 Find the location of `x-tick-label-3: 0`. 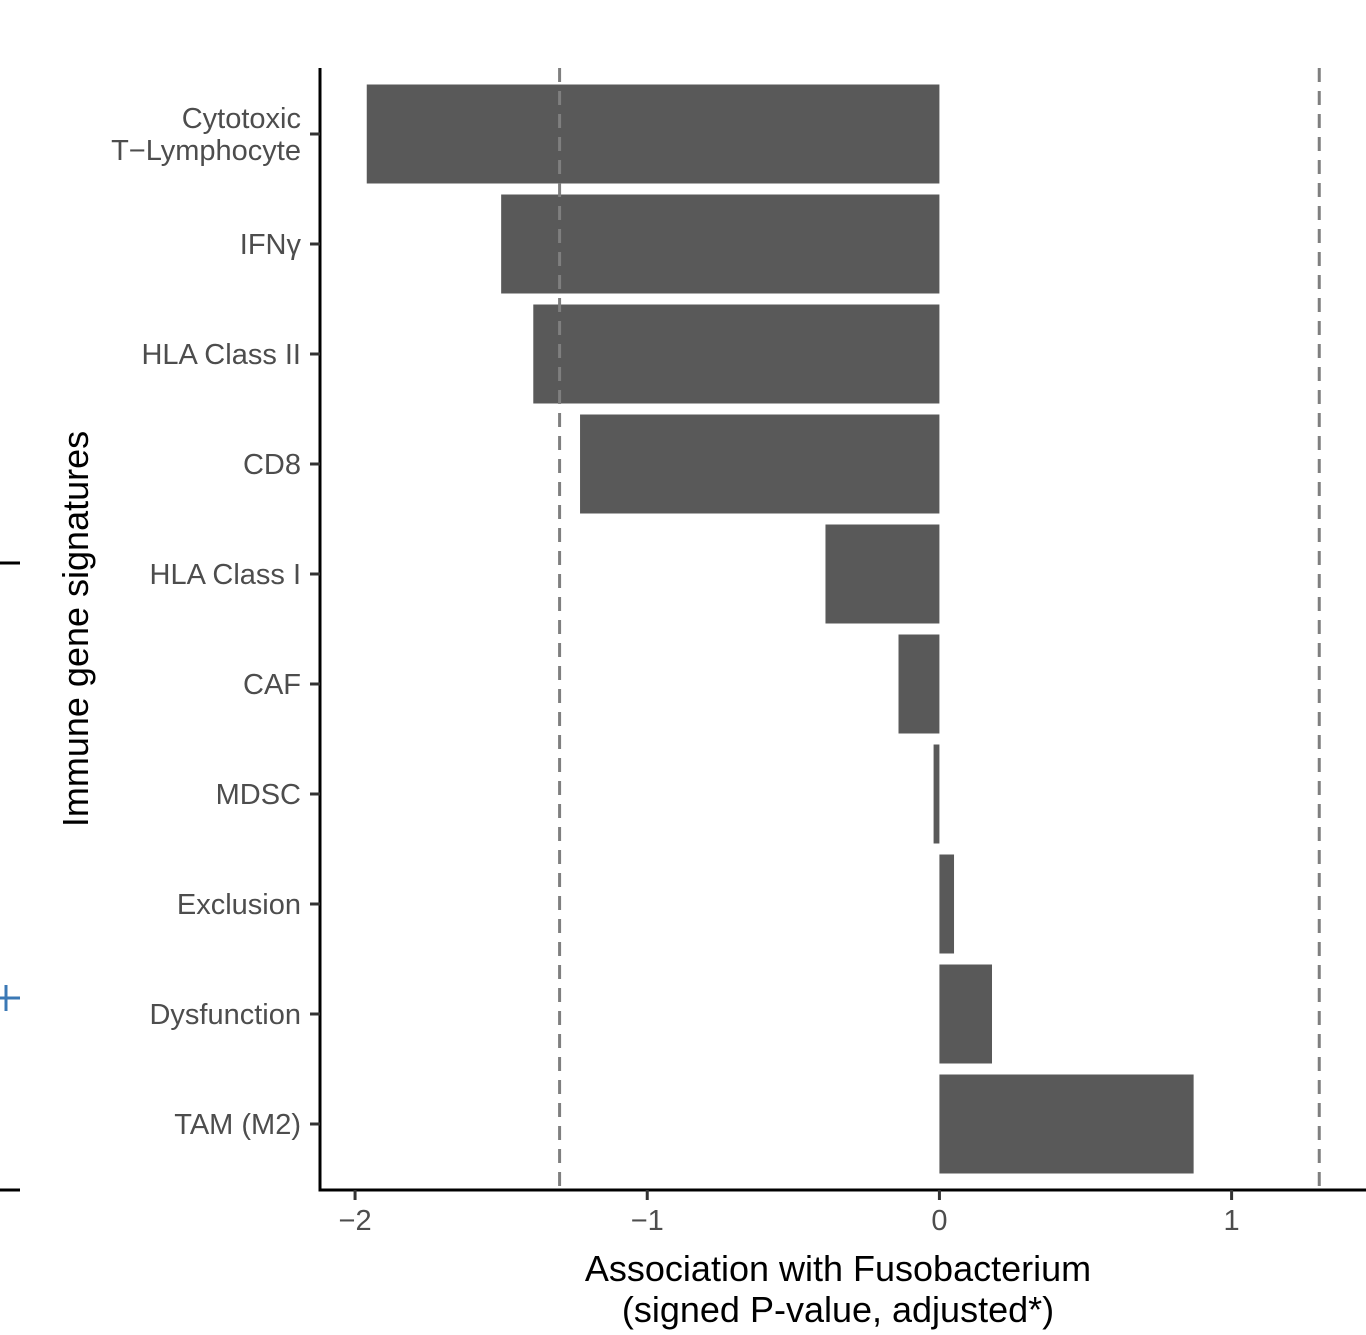

x-tick-label-3: 0 is located at coordinates (939, 1221).